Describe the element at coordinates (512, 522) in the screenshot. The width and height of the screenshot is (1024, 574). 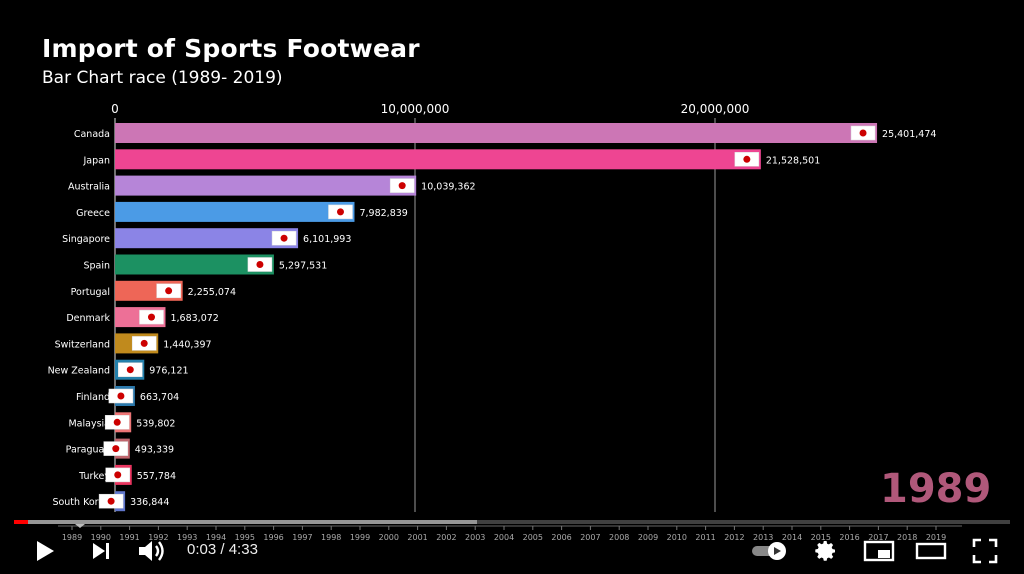
I see `progress-bar` at that location.